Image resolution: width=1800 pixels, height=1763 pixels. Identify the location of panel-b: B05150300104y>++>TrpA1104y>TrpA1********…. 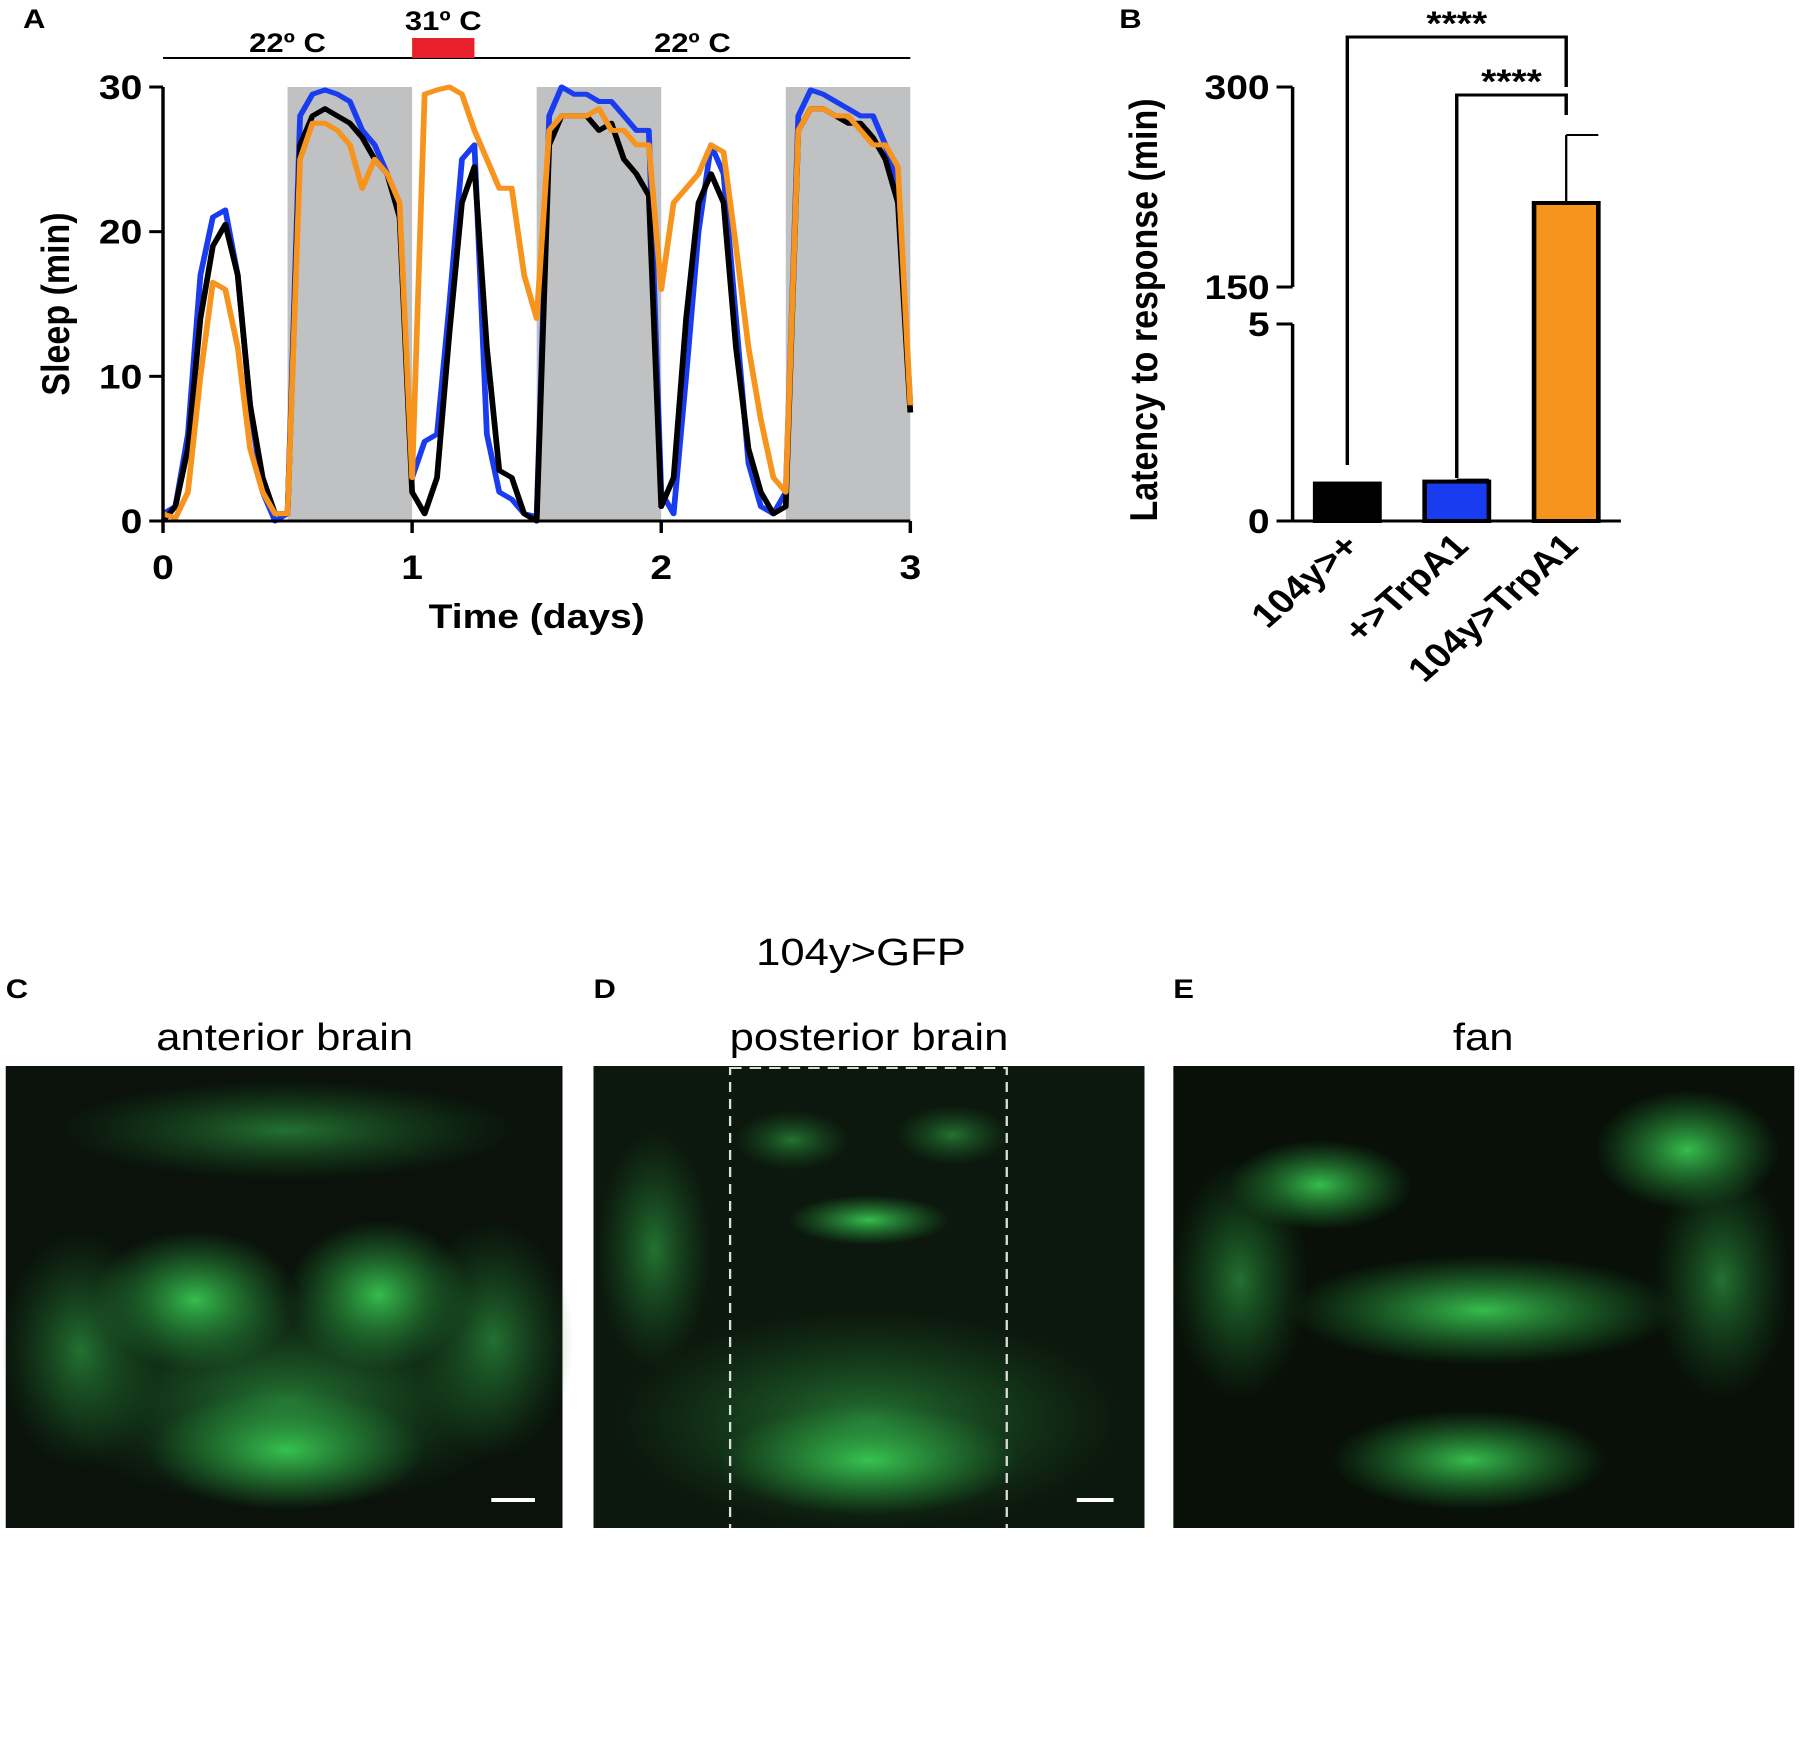
(1370, 346).